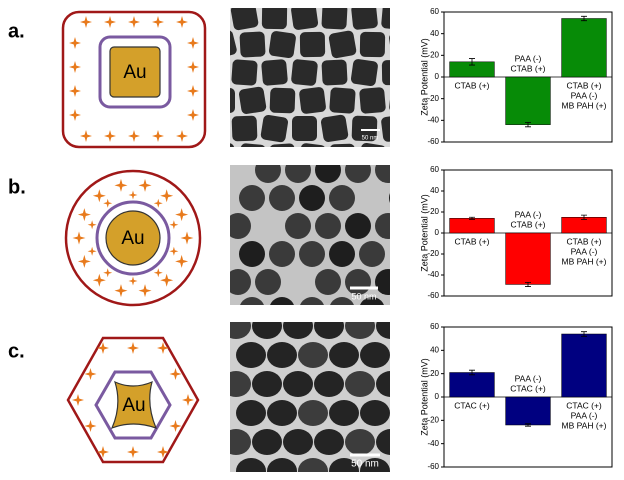 Image resolution: width=624 pixels, height=480 pixels. Describe the element at coordinates (17, 187) in the screenshot. I see `panel-label: b.` at that location.